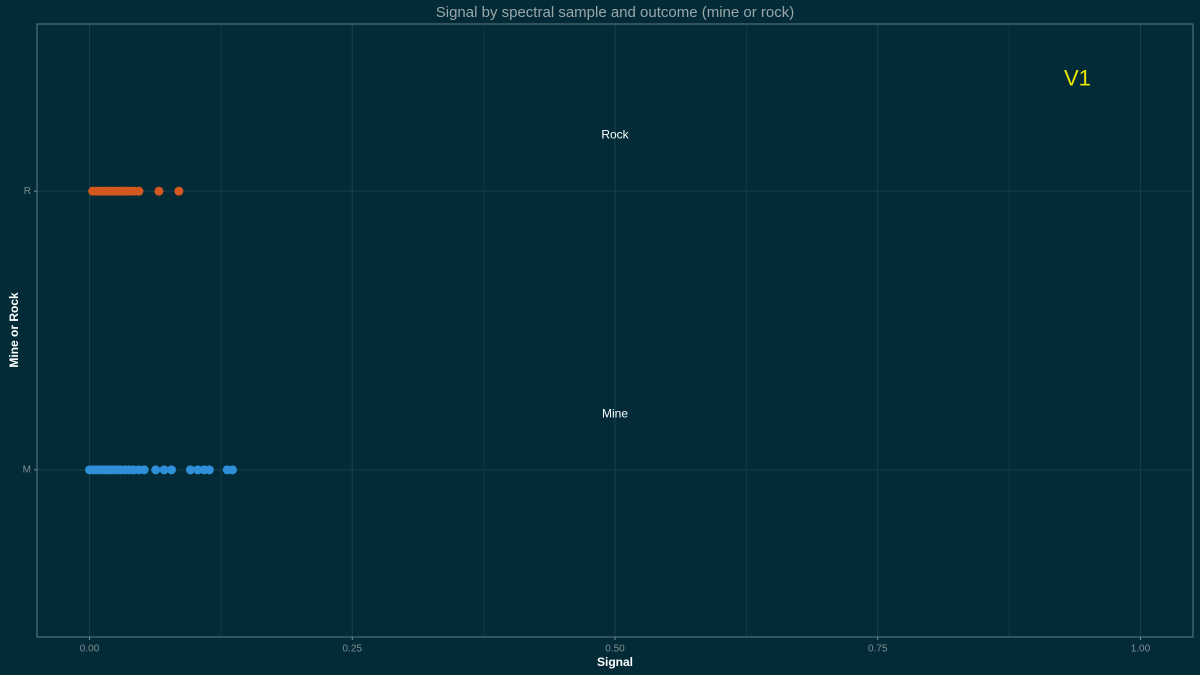 Image resolution: width=1200 pixels, height=675 pixels. What do you see at coordinates (27, 469) in the screenshot?
I see `y-tick-label: M` at bounding box center [27, 469].